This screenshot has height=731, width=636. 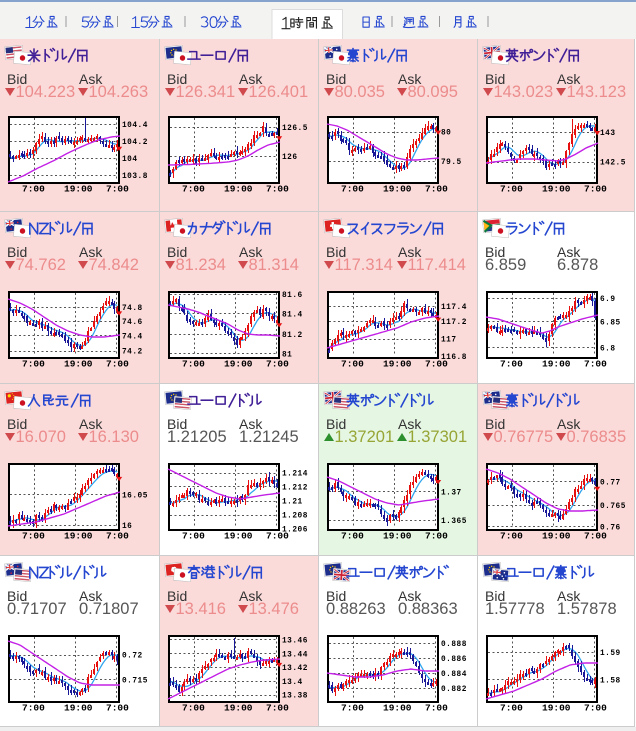 What do you see at coordinates (613, 507) in the screenshot?
I see `svg-text: 0.765` at bounding box center [613, 507].